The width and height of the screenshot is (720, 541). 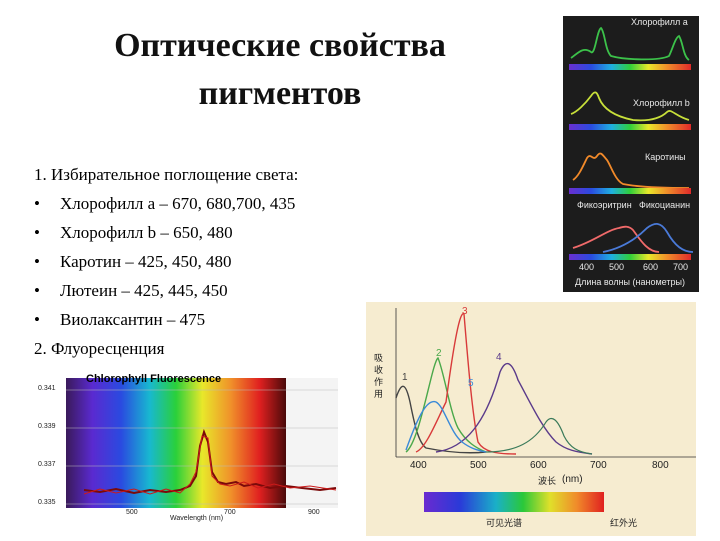 I want to click on label-phycoerythrin: Фикоэритрин, so click(x=604, y=205).